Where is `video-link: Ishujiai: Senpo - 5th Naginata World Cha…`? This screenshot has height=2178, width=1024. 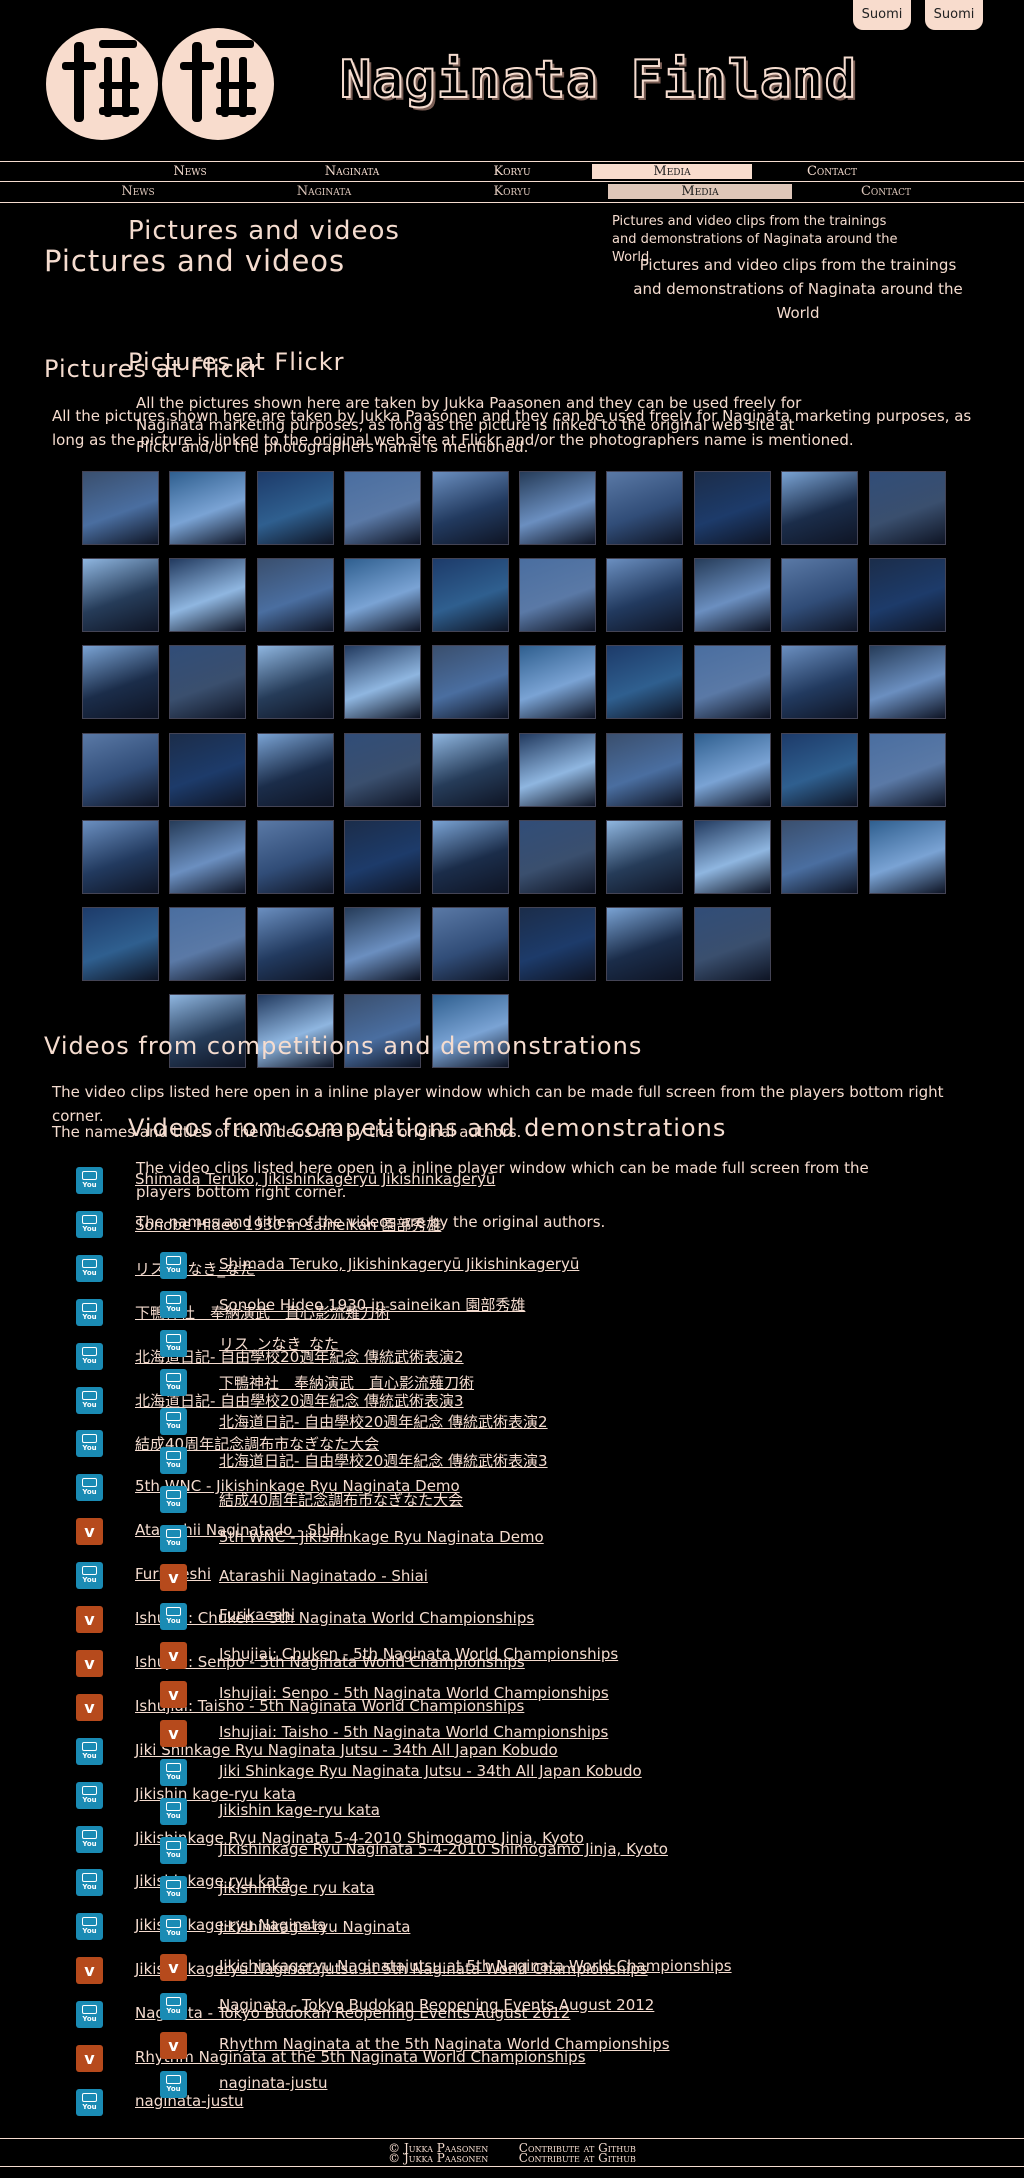
video-link: Ishujiai: Senpo - 5th Naginata World Cha… is located at coordinates (330, 1661).